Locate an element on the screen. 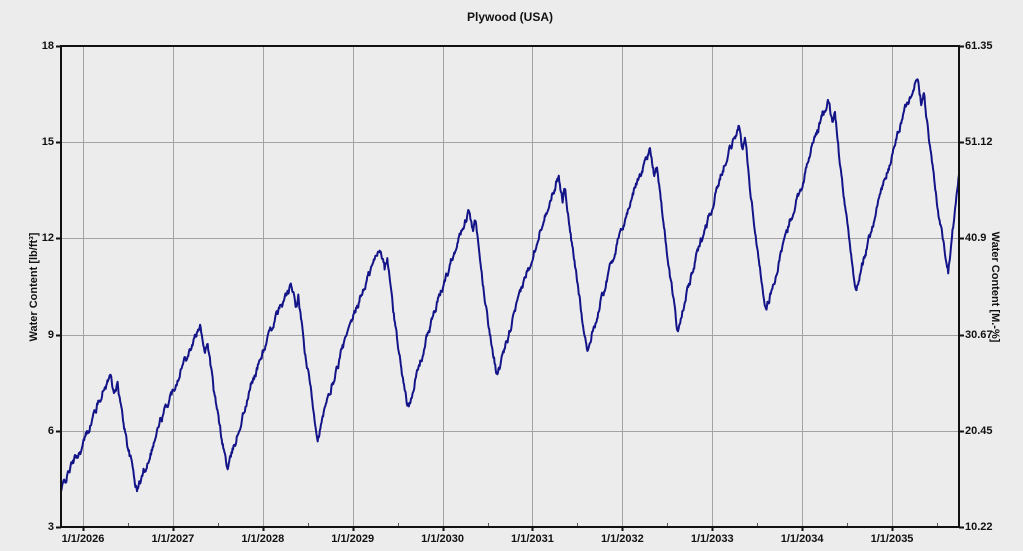 This screenshot has height=551, width=1023. x-tick-label: 1/1/2032 is located at coordinates (622, 539).